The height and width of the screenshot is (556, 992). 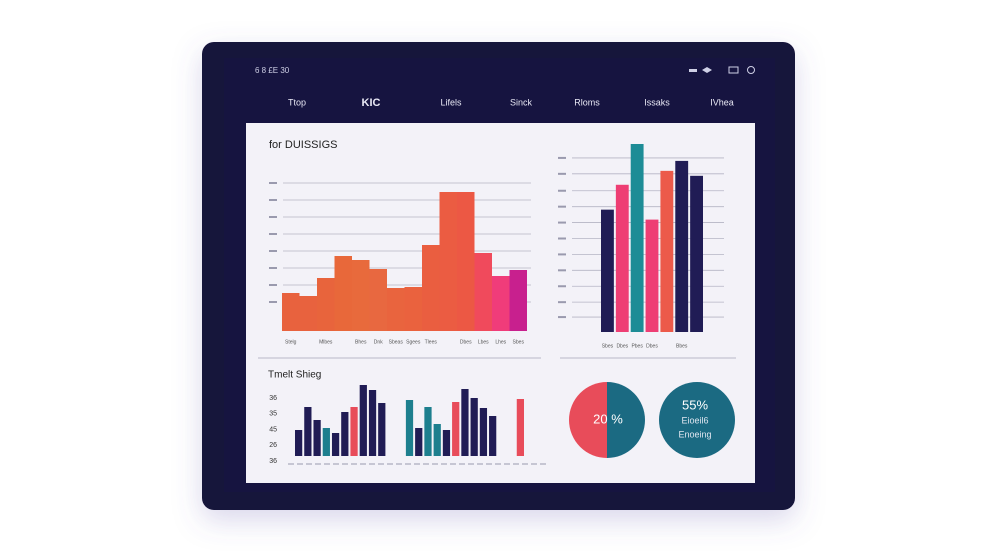 I want to click on x-tick-label: Lhes, so click(x=500, y=342).